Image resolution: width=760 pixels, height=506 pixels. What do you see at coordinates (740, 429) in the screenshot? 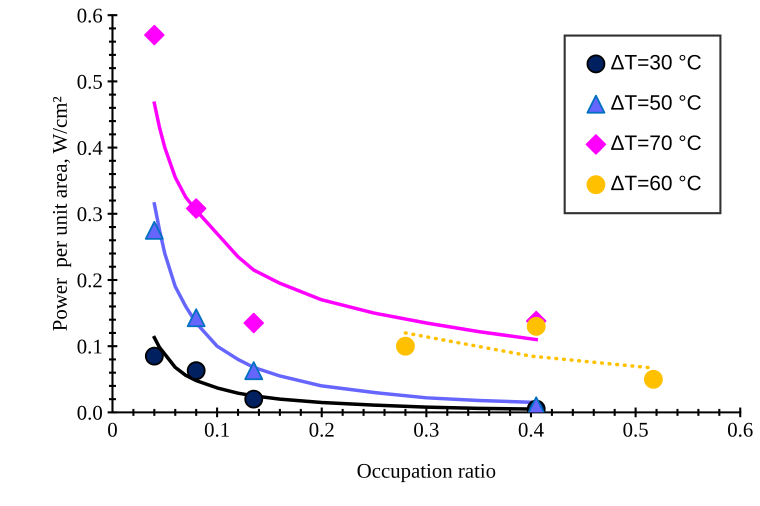
I see `x-tick-label: 0.6` at bounding box center [740, 429].